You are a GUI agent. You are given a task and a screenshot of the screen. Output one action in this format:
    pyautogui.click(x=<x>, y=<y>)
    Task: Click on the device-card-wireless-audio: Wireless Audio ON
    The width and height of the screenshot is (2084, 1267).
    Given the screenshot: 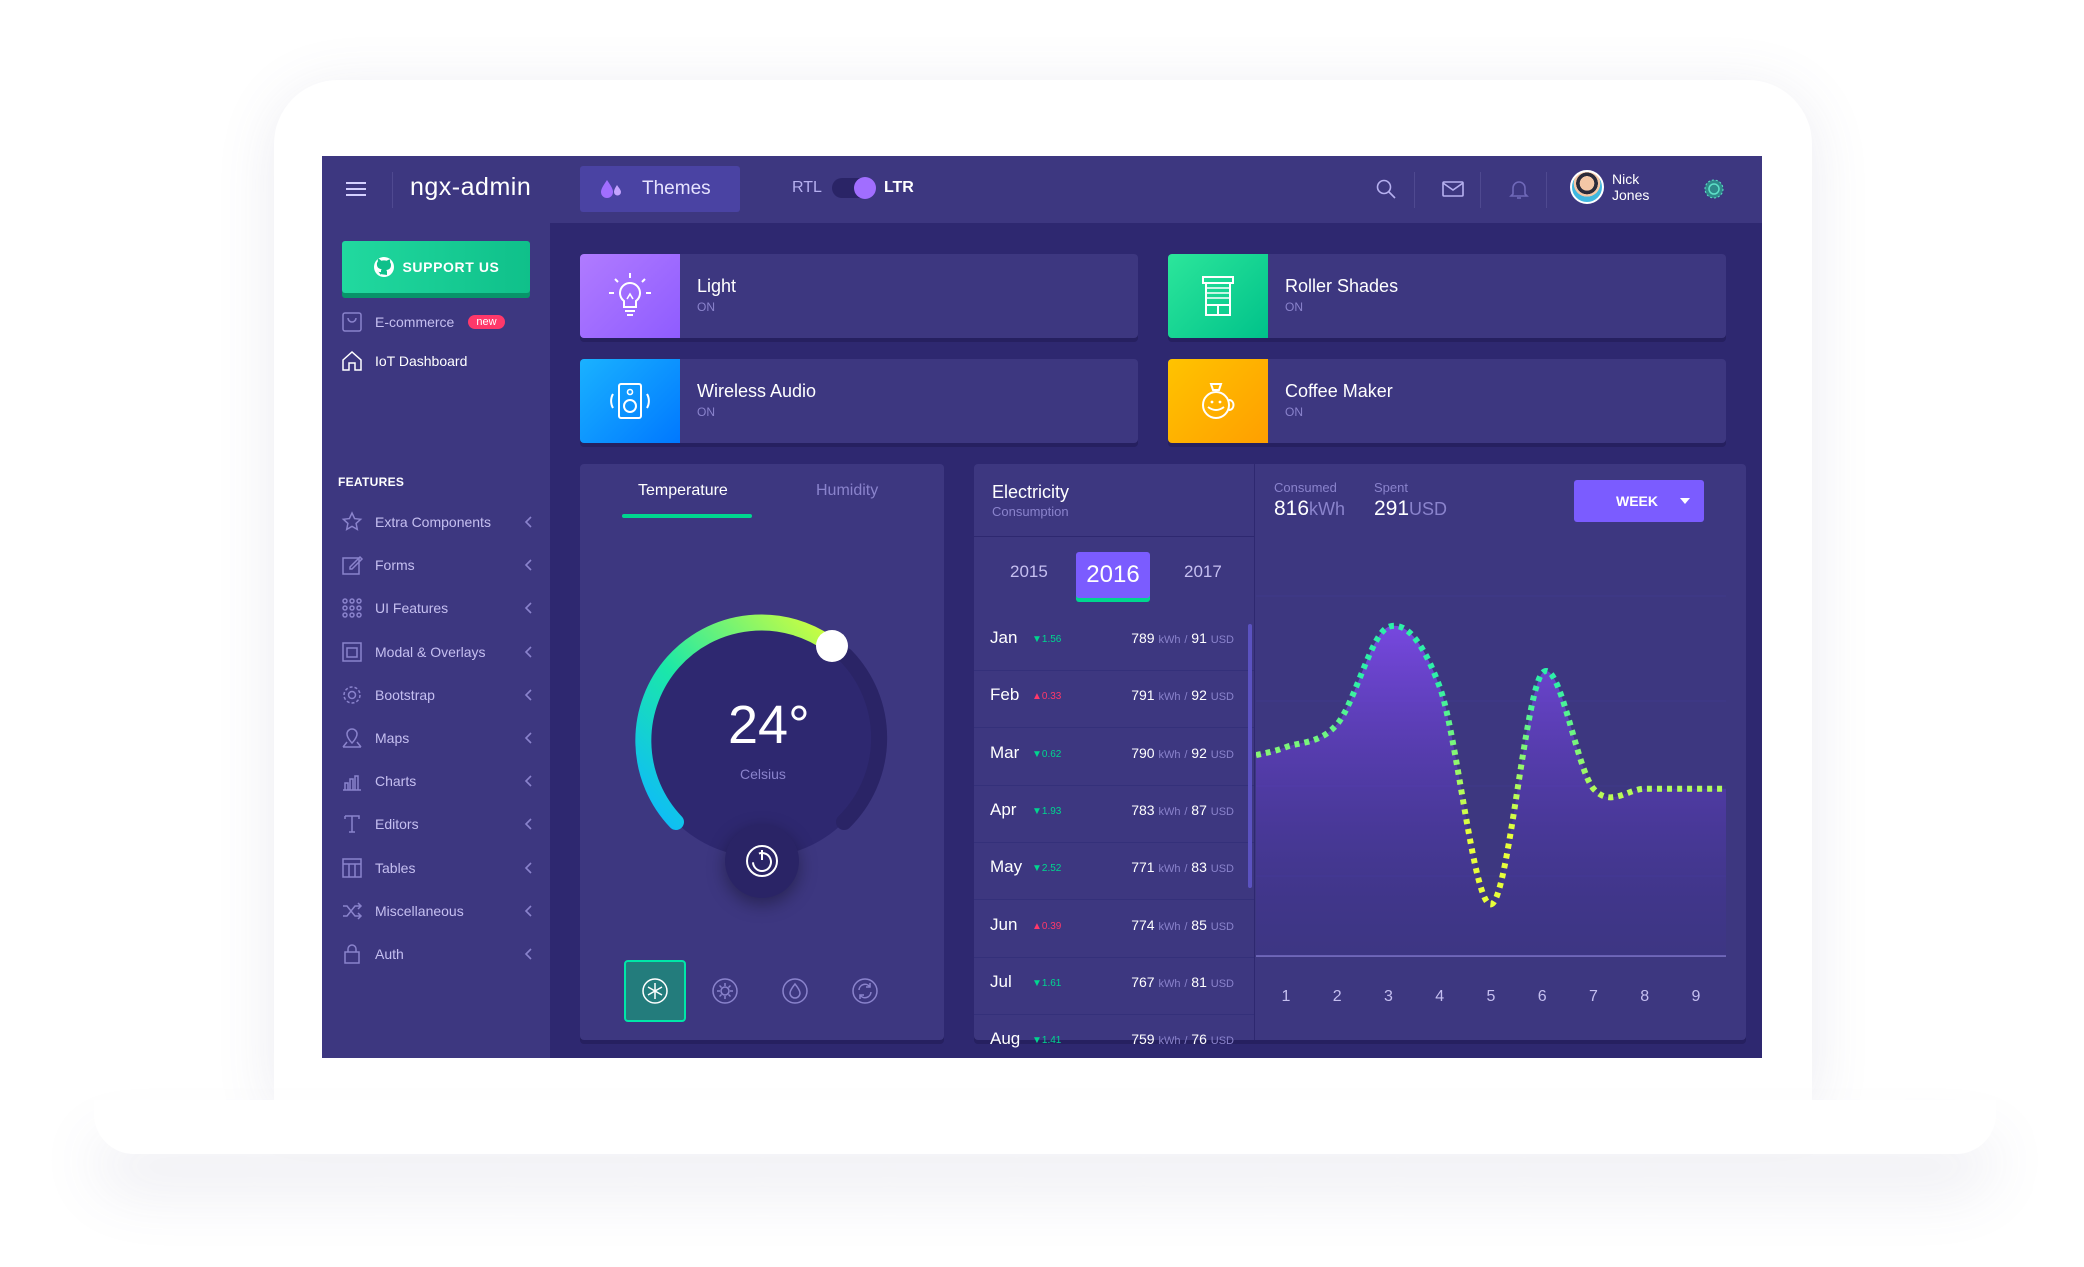 What is the action you would take?
    pyautogui.click(x=859, y=401)
    